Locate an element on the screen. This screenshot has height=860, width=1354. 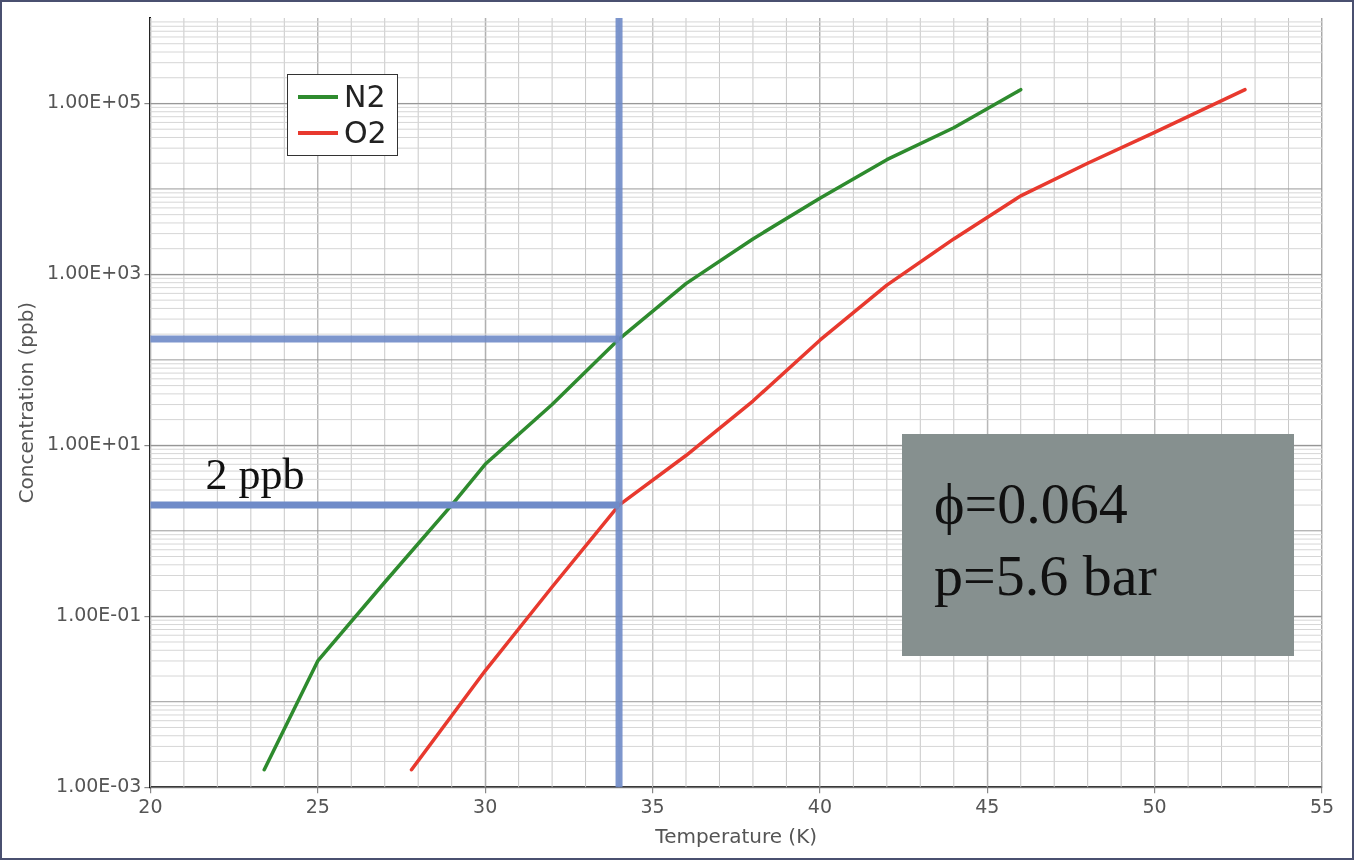
y-axis-title: Concentration (ppb) is located at coordinates (26, 402).